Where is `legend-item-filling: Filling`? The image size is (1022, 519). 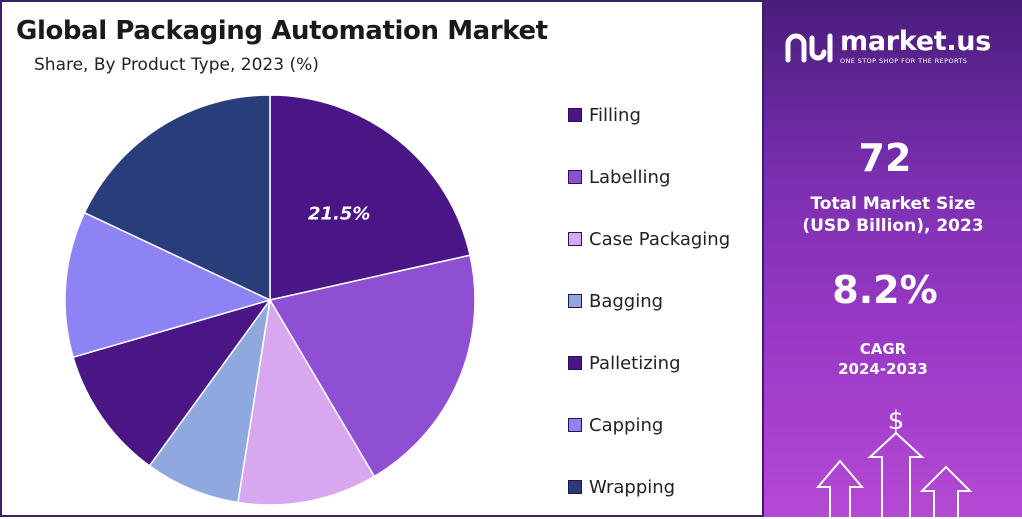
legend-item-filling: Filling is located at coordinates (604, 115).